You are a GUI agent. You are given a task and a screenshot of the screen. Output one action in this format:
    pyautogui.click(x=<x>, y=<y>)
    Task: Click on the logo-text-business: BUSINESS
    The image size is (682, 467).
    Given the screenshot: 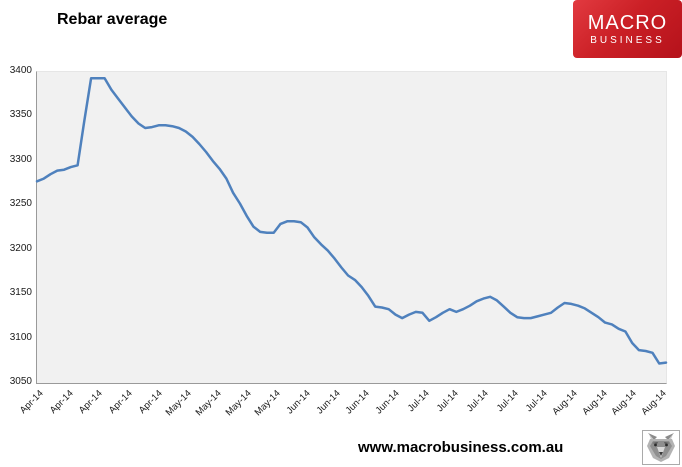 What is the action you would take?
    pyautogui.click(x=627, y=40)
    